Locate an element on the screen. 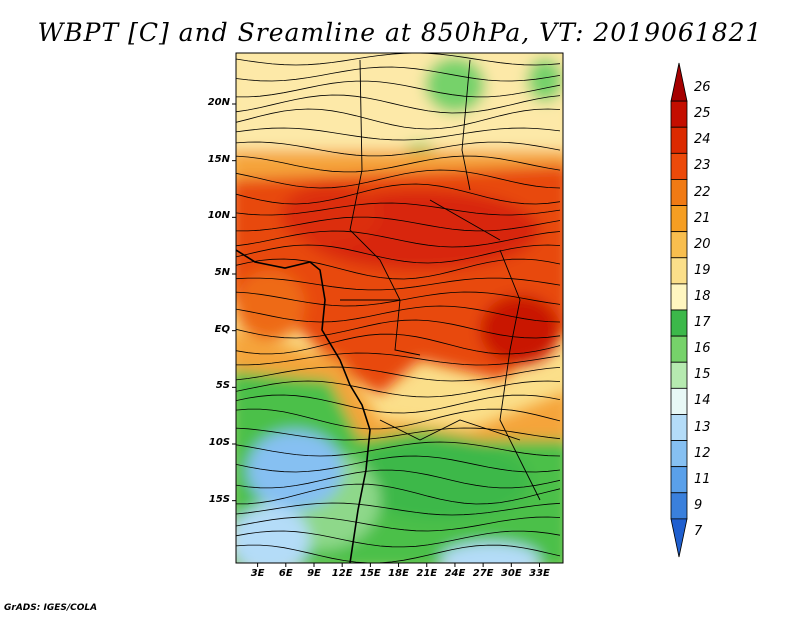 The width and height of the screenshot is (800, 618). lat-tick-label: 20N is located at coordinates (218, 102).